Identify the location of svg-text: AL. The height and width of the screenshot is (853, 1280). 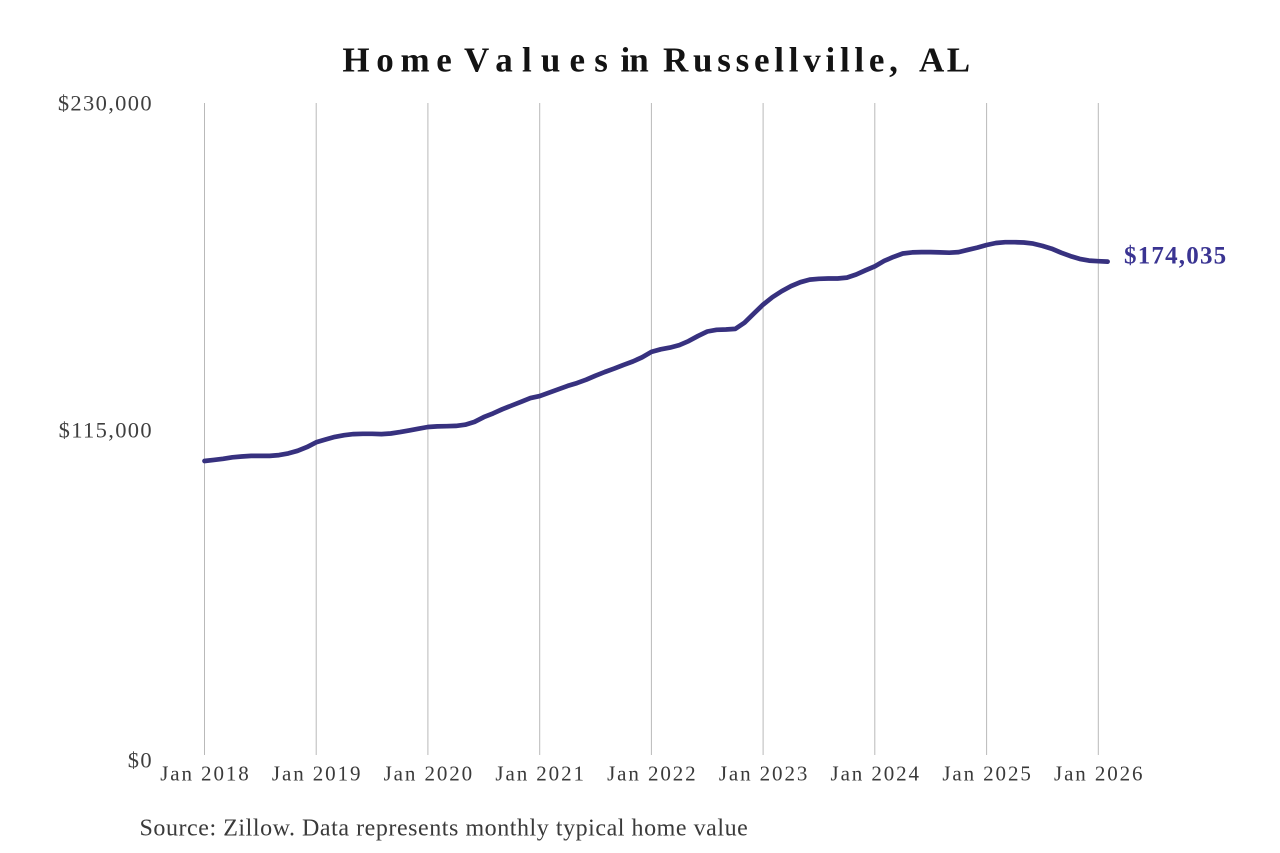
(946, 60).